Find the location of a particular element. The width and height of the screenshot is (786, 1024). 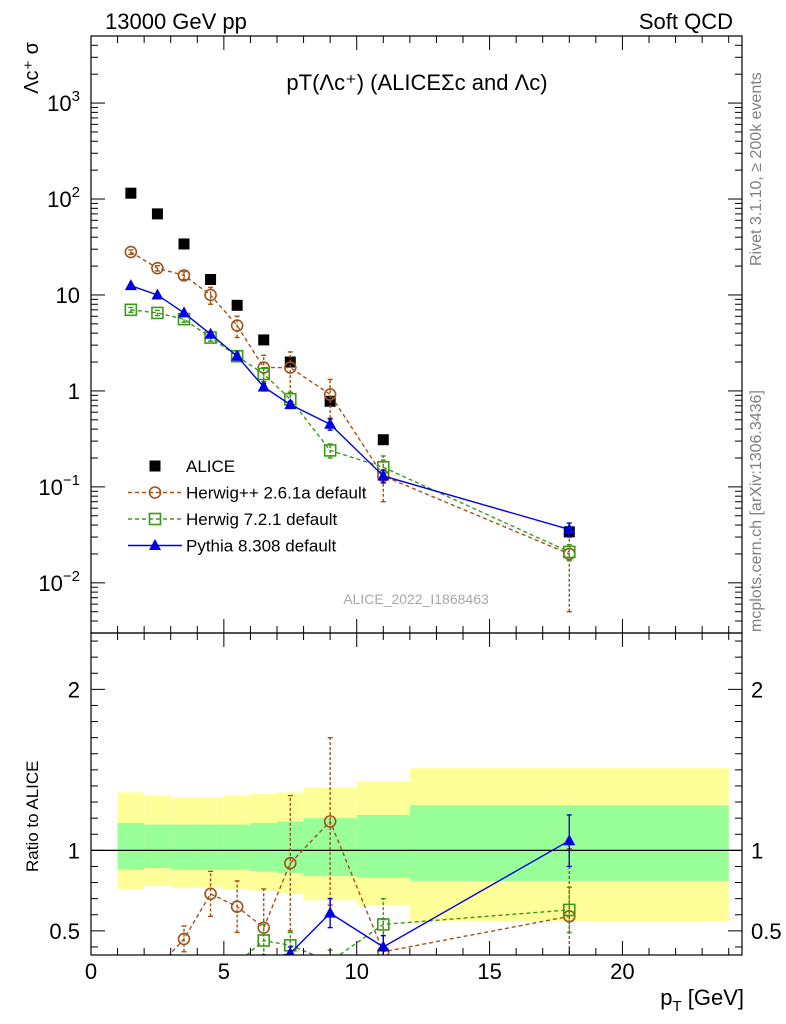

uncertainty-bands is located at coordinates (423, 845).